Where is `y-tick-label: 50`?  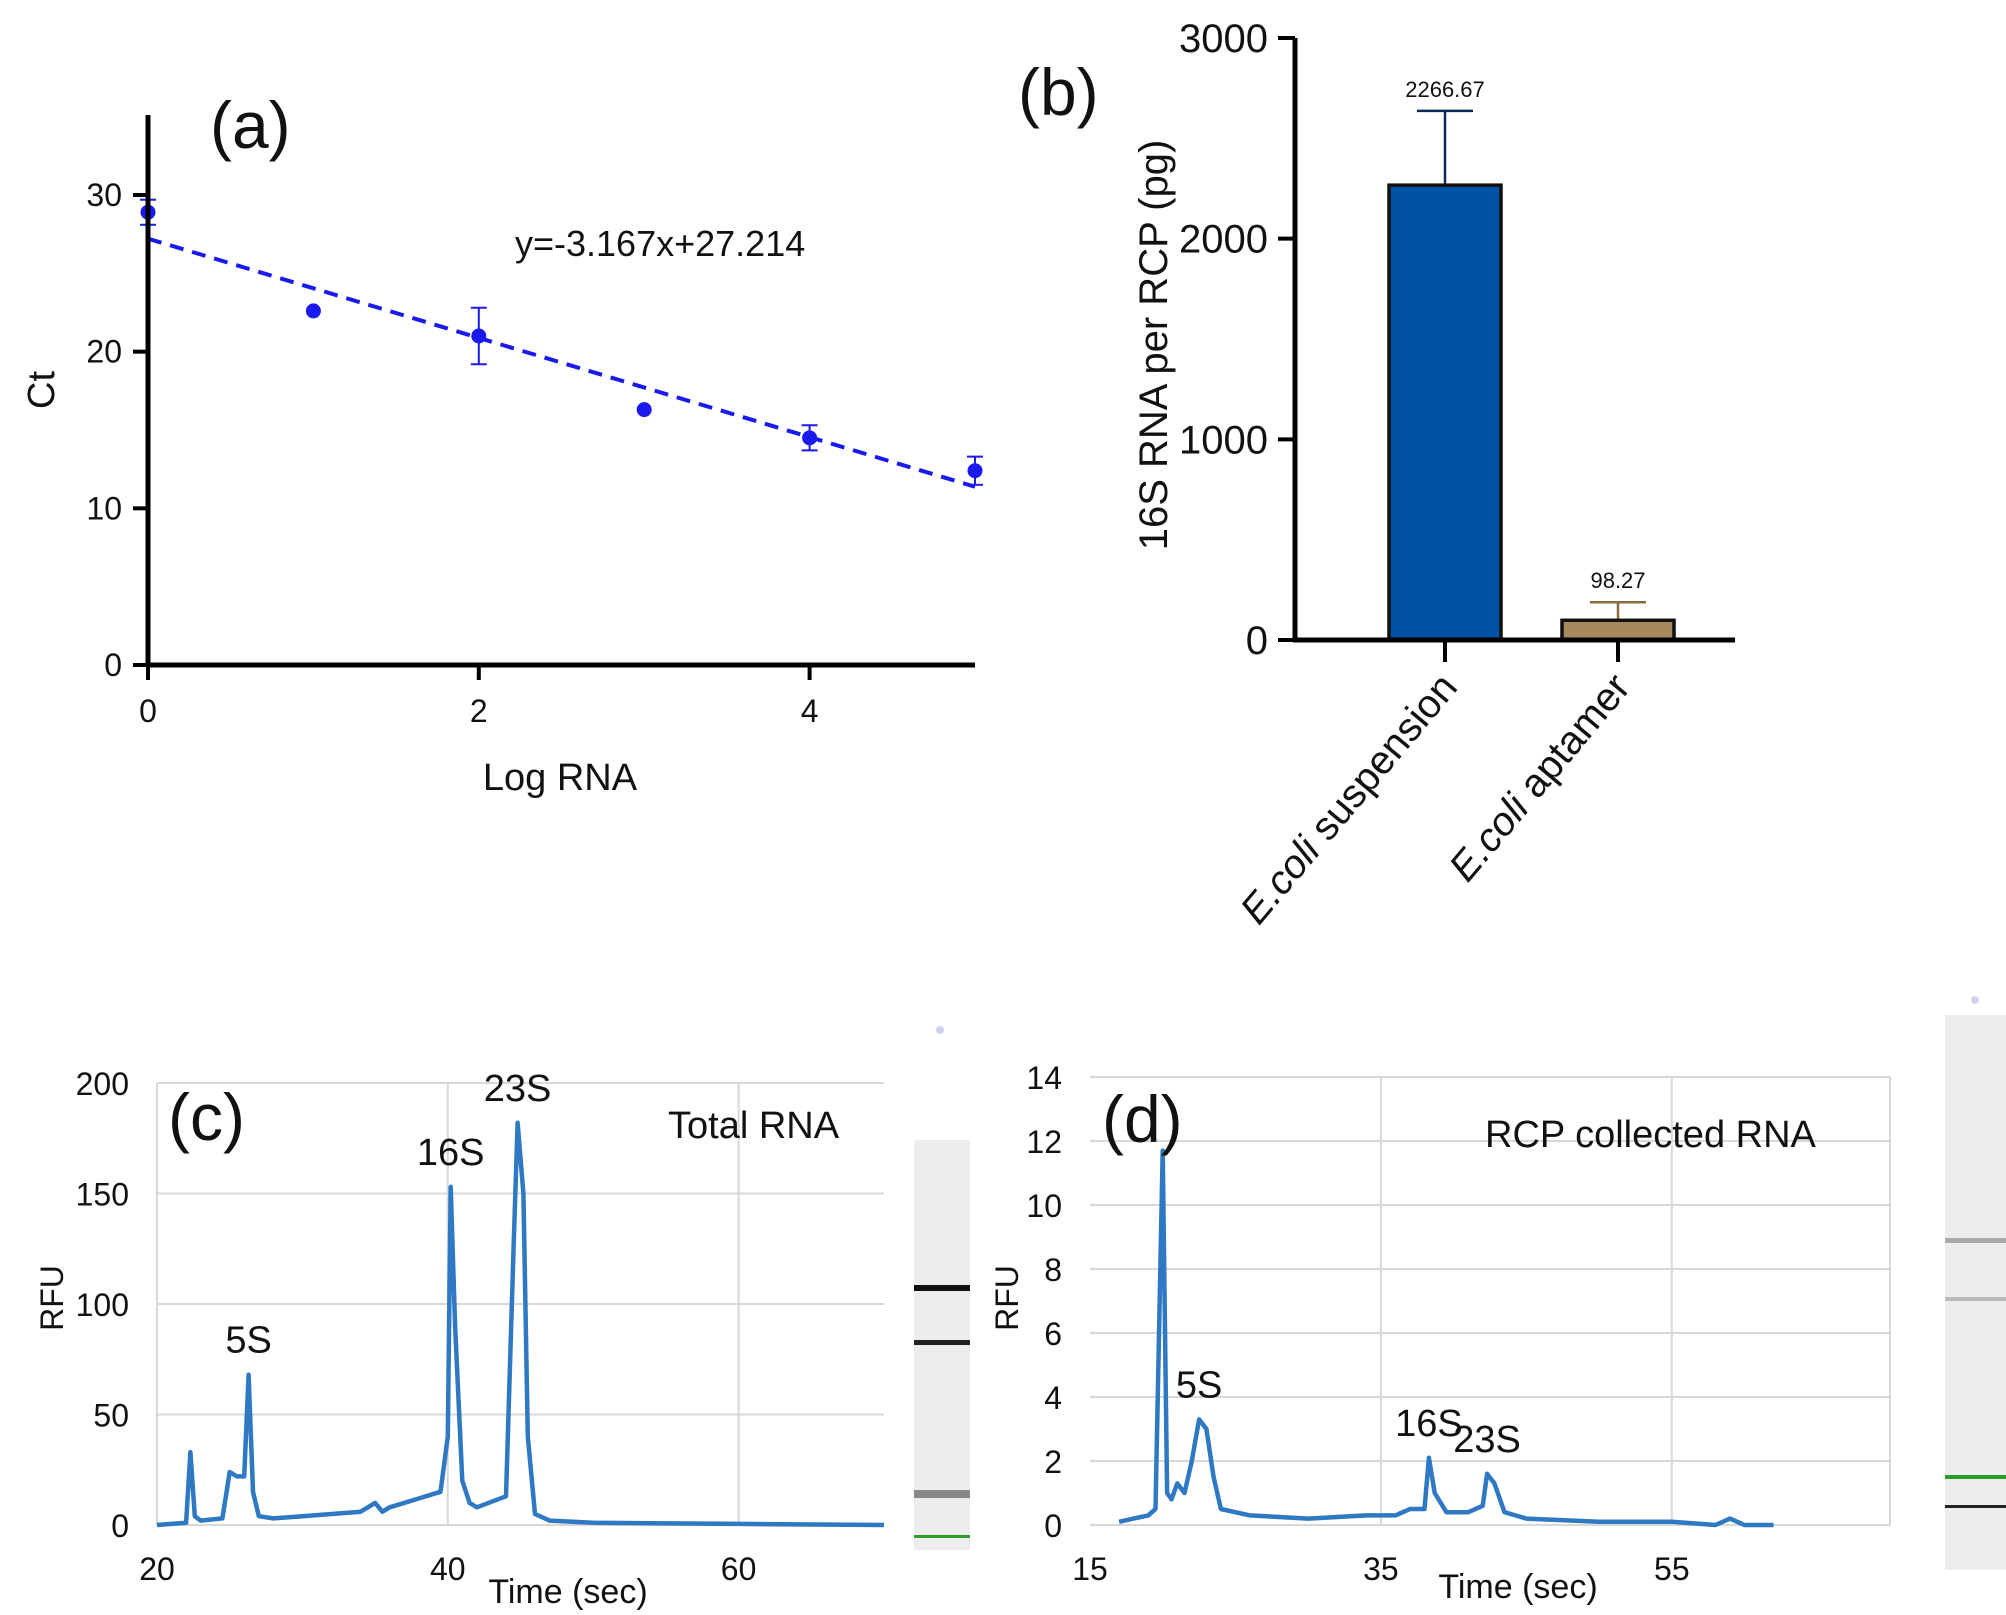
y-tick-label: 50 is located at coordinates (111, 1416).